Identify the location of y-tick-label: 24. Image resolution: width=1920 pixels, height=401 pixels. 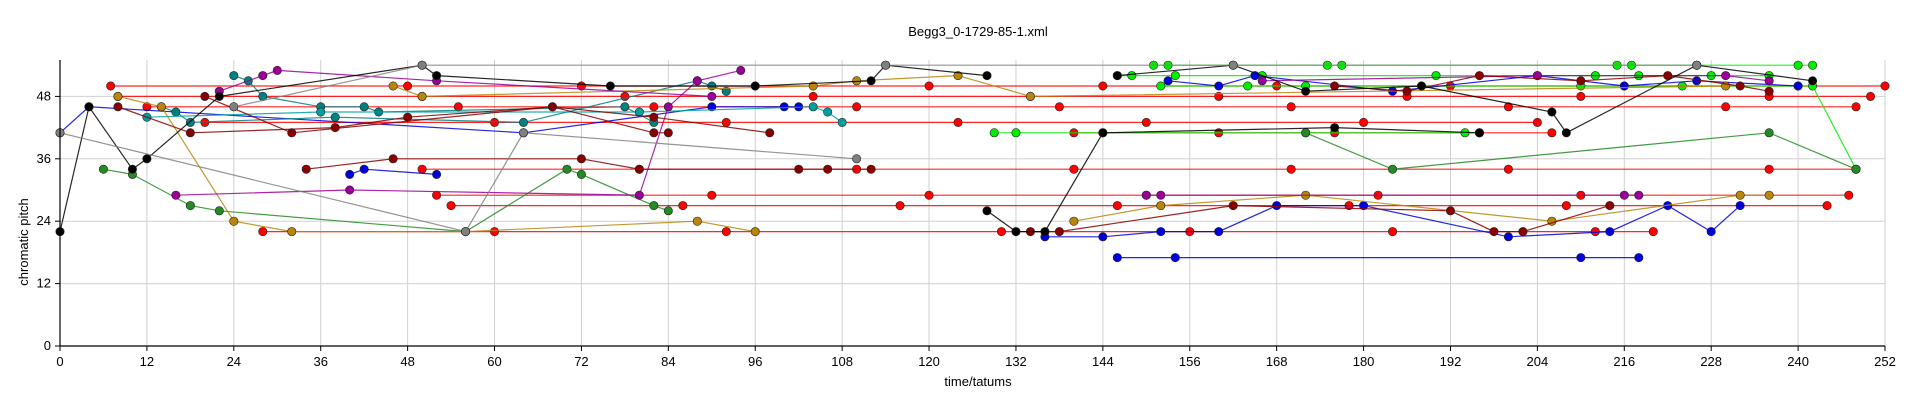
(44, 220).